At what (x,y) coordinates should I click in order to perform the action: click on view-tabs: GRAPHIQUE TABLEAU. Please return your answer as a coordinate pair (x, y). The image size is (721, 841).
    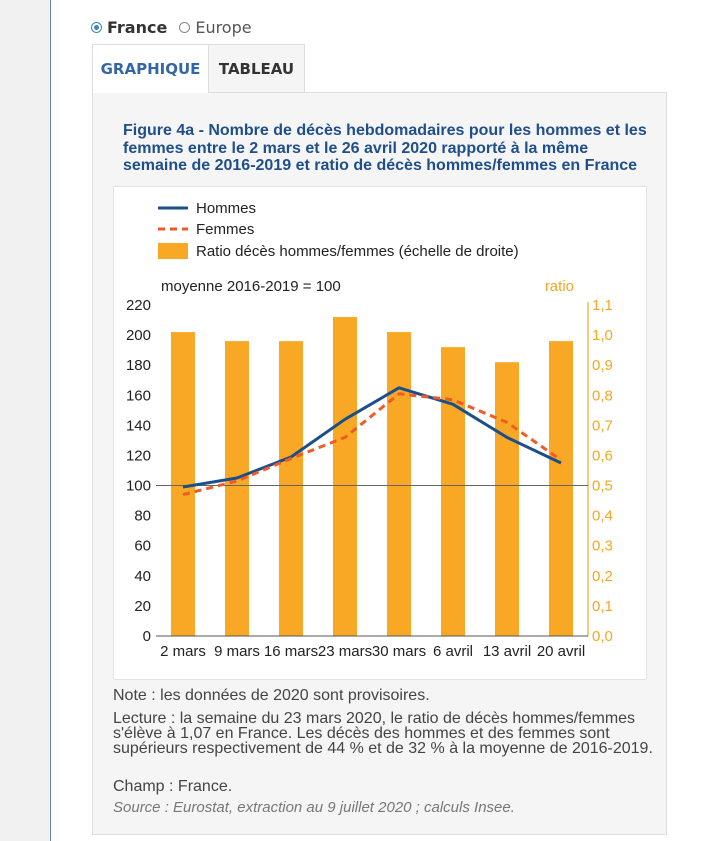
    Looking at the image, I should click on (198, 68).